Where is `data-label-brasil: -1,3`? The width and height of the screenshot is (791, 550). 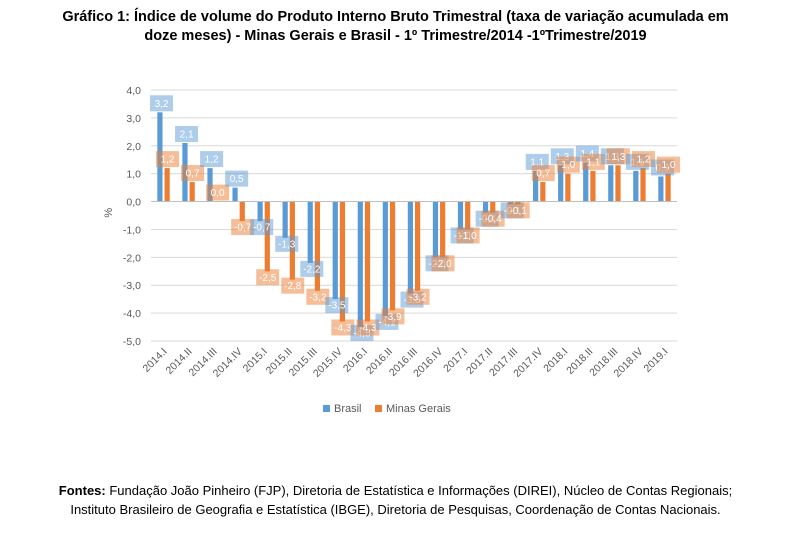 data-label-brasil: -1,3 is located at coordinates (287, 244).